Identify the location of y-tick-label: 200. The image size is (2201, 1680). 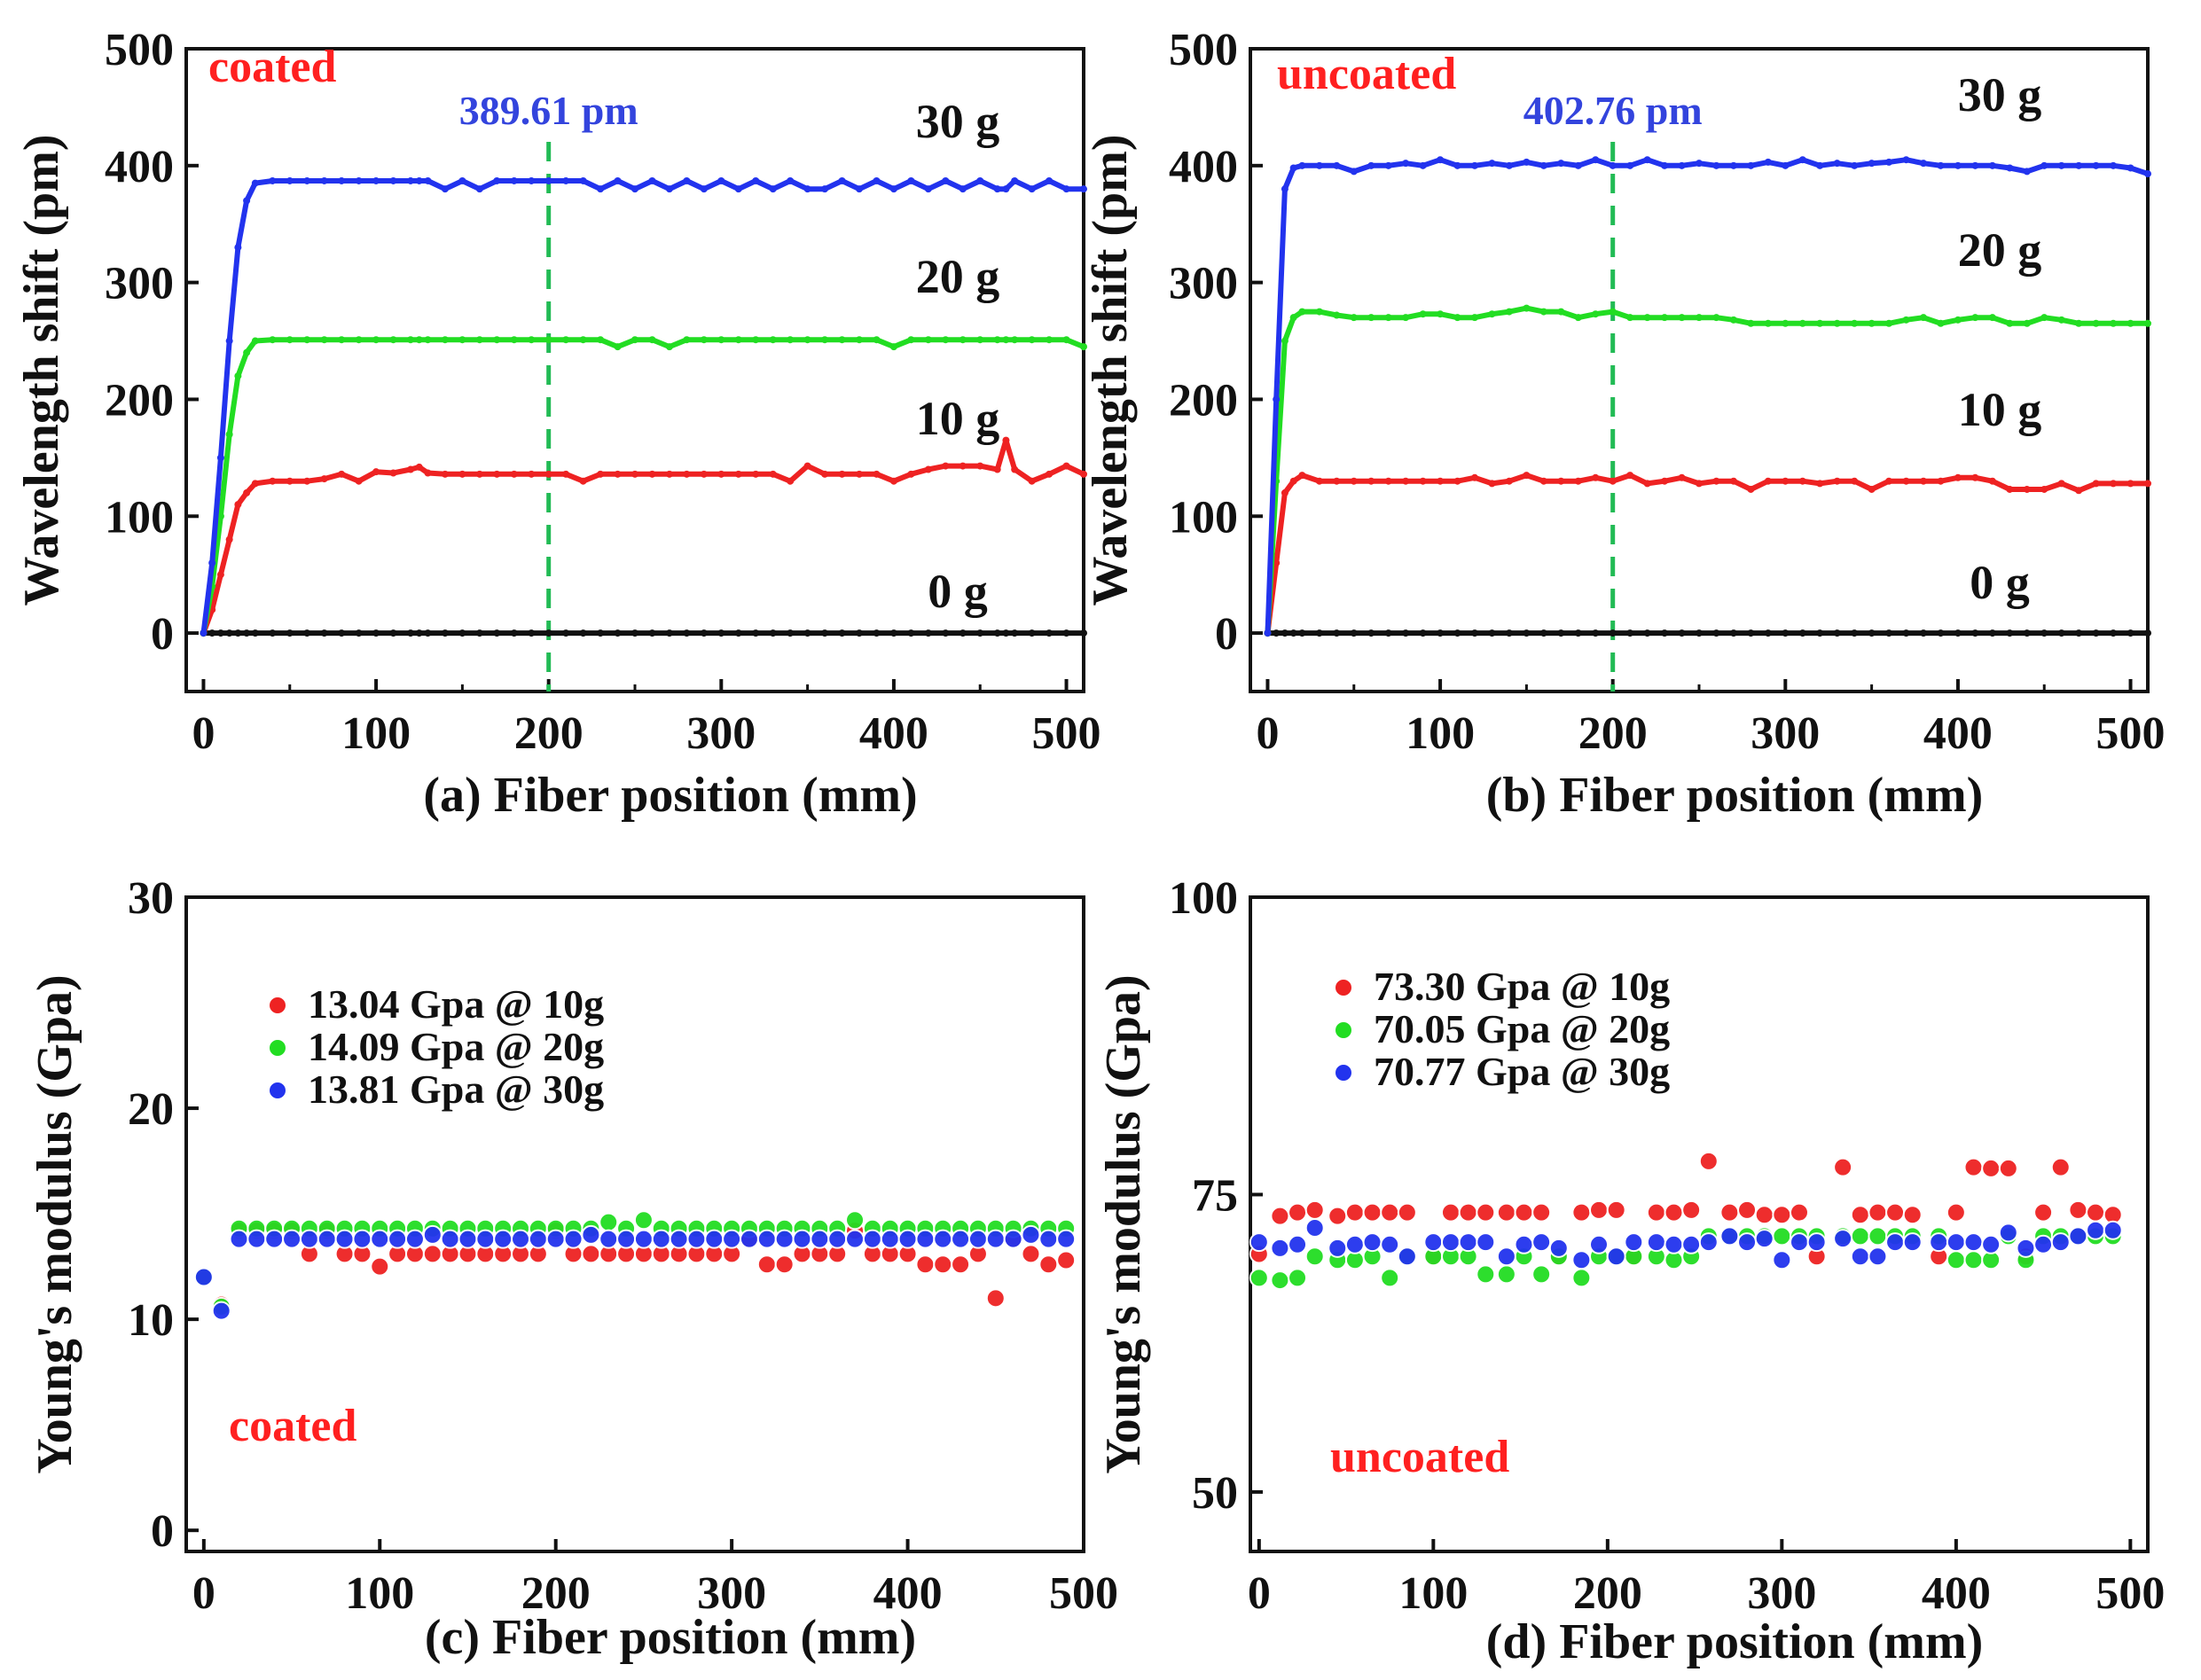
(139, 400).